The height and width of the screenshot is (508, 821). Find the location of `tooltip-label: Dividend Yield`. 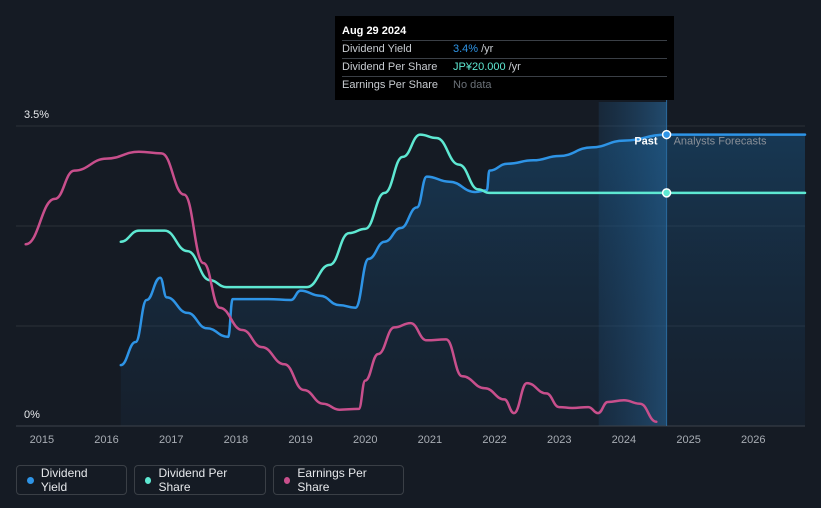

tooltip-label: Dividend Yield is located at coordinates (377, 49).